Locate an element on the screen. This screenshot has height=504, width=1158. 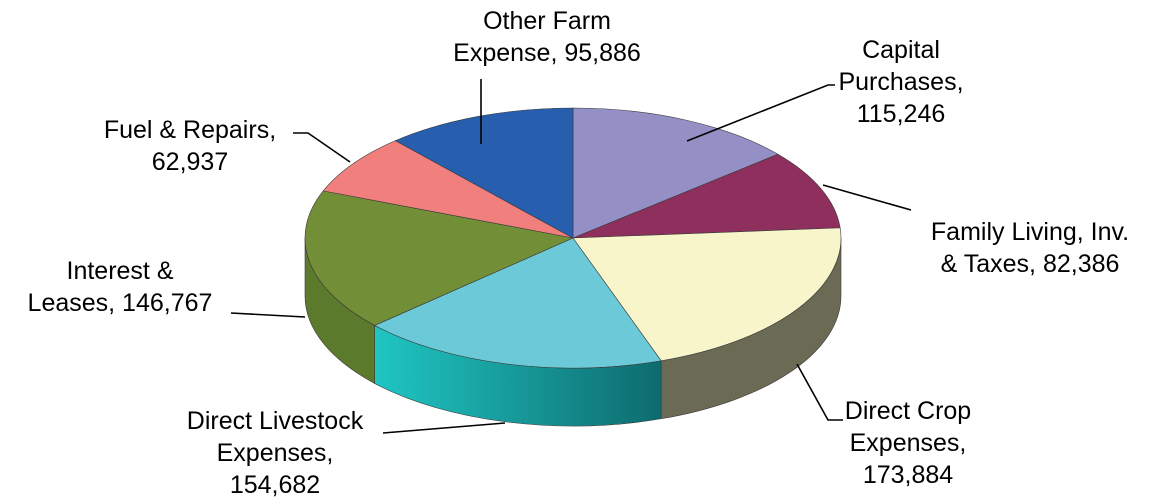
label-line: Leases, 146,767 is located at coordinates (120, 303).